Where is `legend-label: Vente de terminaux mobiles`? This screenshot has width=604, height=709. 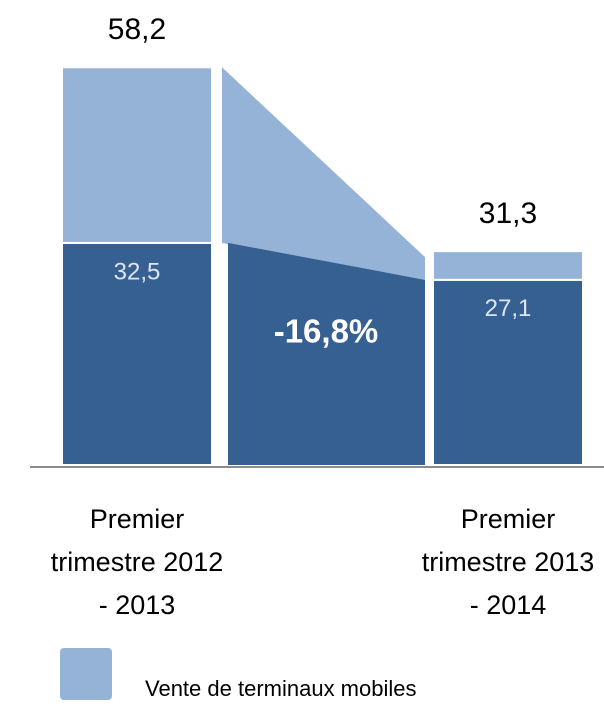 legend-label: Vente de terminaux mobiles is located at coordinates (281, 688).